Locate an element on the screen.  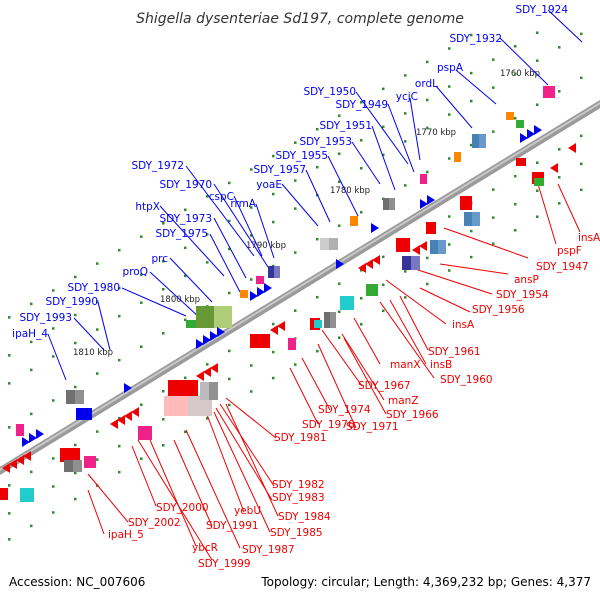
gene-block-shade is located at coordinates (200, 406).